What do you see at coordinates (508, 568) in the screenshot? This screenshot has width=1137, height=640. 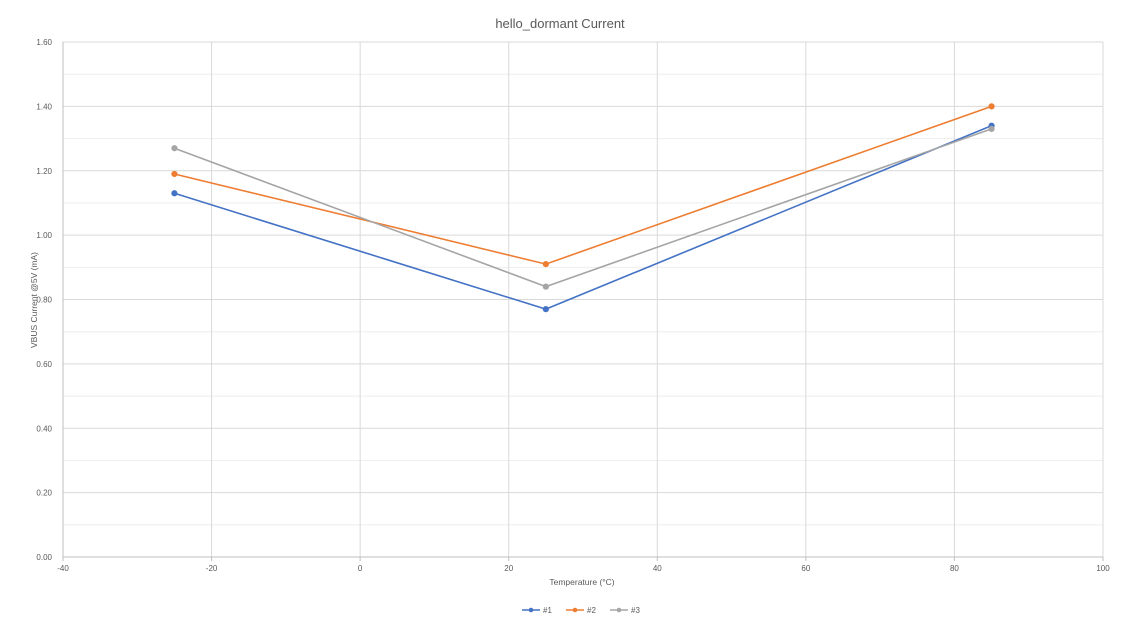 I see `x-tick-label: 20` at bounding box center [508, 568].